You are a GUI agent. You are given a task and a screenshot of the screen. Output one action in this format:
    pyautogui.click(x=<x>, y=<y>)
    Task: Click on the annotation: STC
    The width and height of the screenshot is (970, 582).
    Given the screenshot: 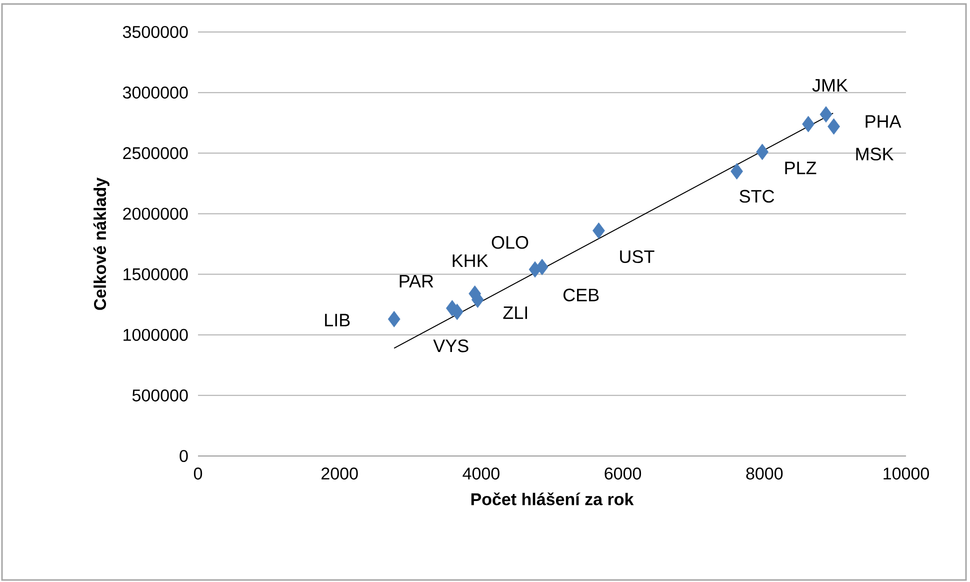 What is the action you would take?
    pyautogui.click(x=757, y=196)
    